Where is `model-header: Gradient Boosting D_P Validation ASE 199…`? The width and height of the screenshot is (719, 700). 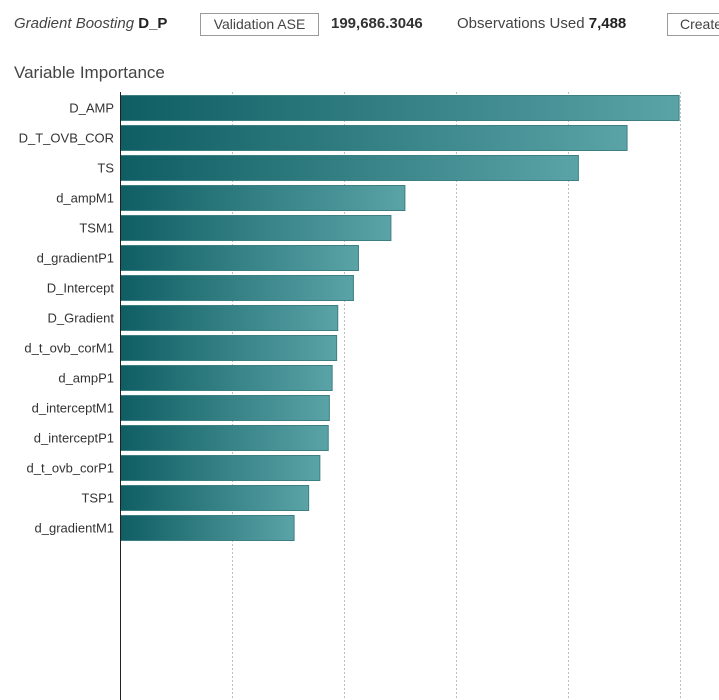 model-header: Gradient Boosting D_P Validation ASE 199… is located at coordinates (359, 25).